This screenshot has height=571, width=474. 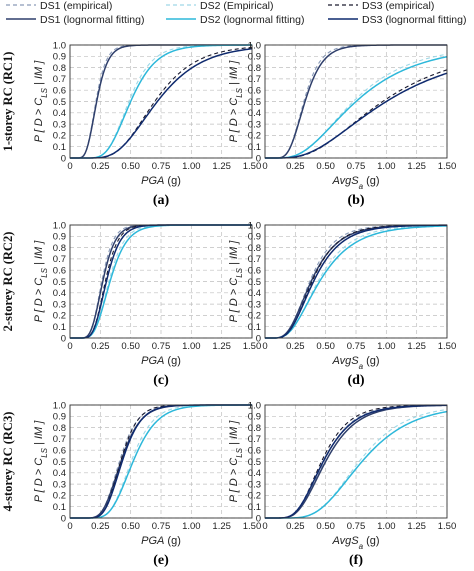 What do you see at coordinates (355, 380) in the screenshot?
I see `panel-label: (d)` at bounding box center [355, 380].